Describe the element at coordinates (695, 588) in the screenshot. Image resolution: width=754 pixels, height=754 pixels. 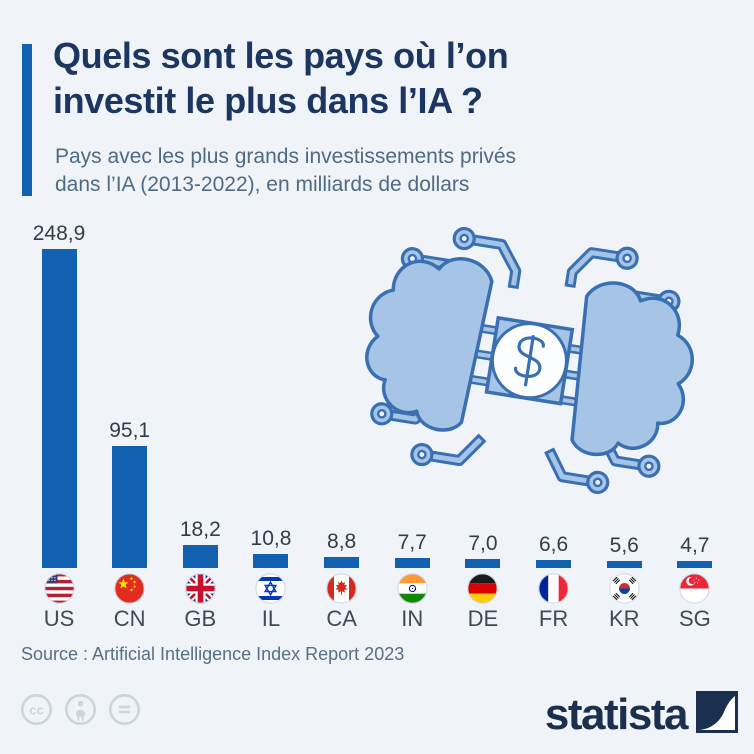
I see `sg-flag-icon` at that location.